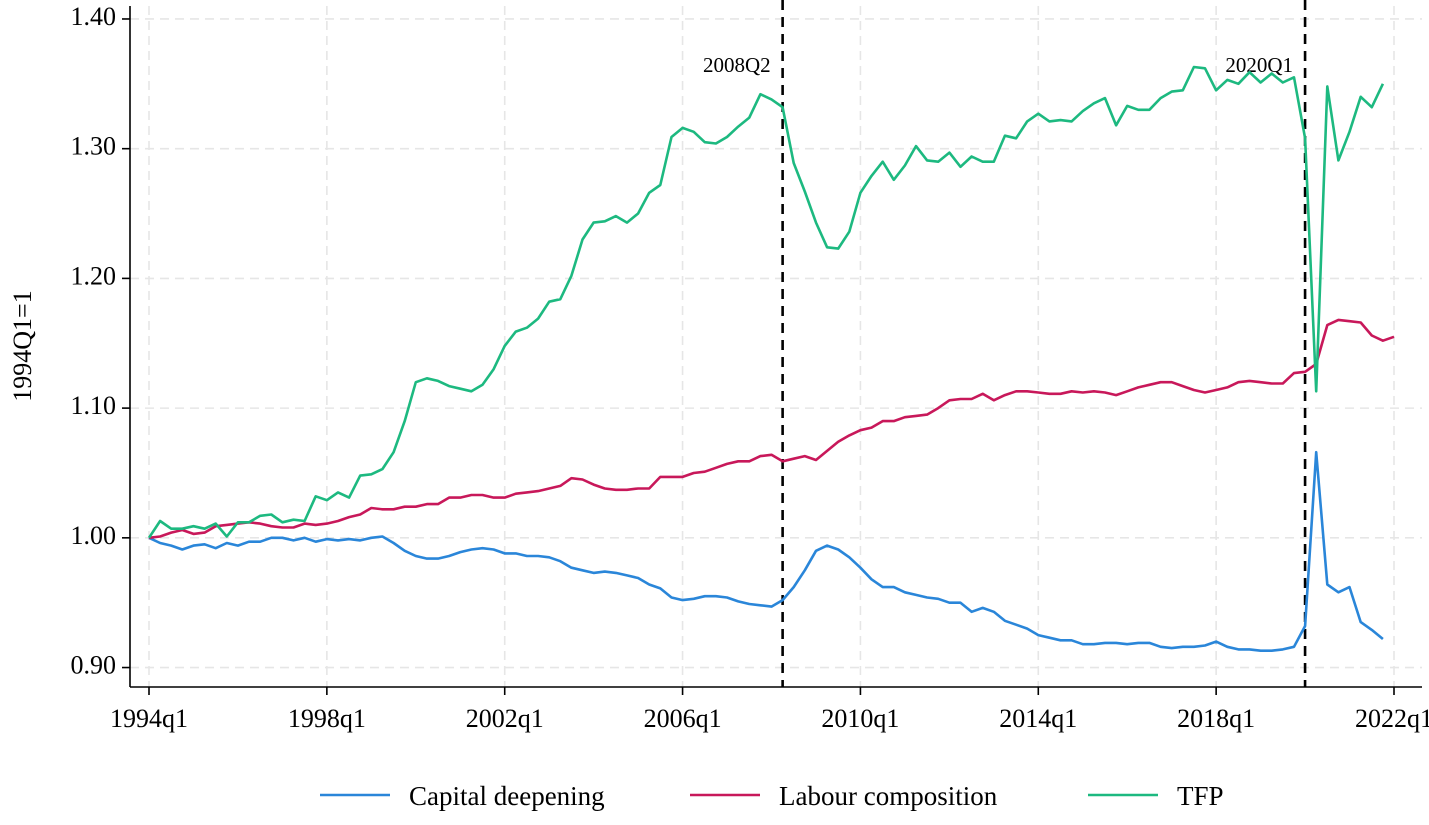 The height and width of the screenshot is (825, 1429). Describe the element at coordinates (149, 718) in the screenshot. I see `x-tick-label: 1994q1` at that location.